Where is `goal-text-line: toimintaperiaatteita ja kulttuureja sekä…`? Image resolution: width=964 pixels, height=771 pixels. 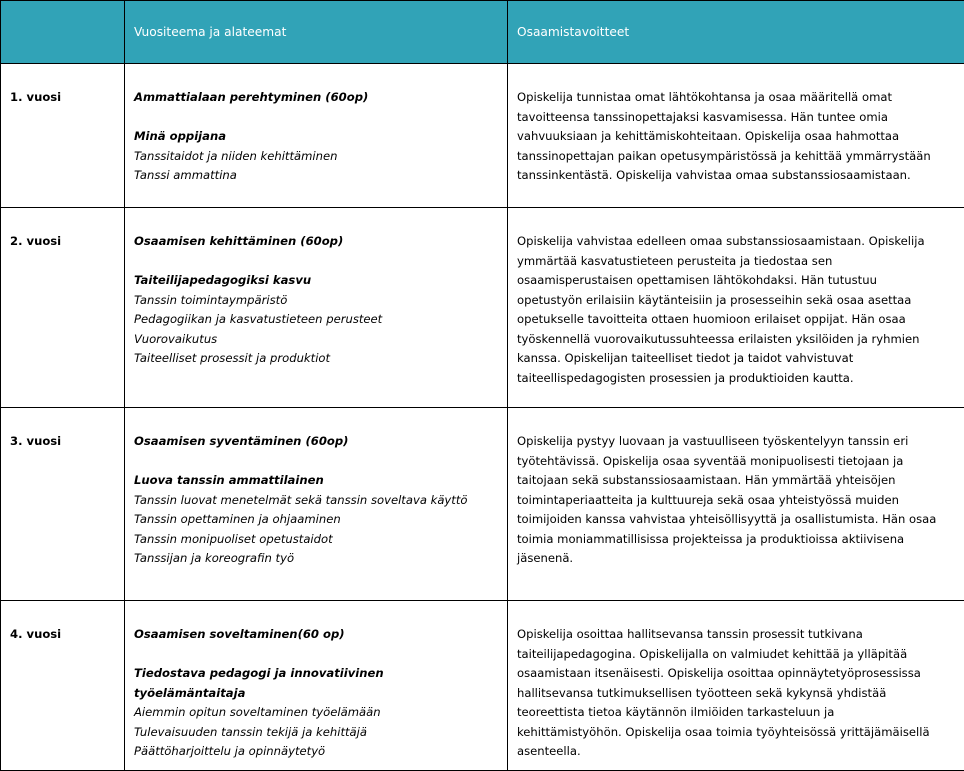
goal-text-line: toimintaperiaatteita ja kulttuureja sekä… is located at coordinates (737, 501).